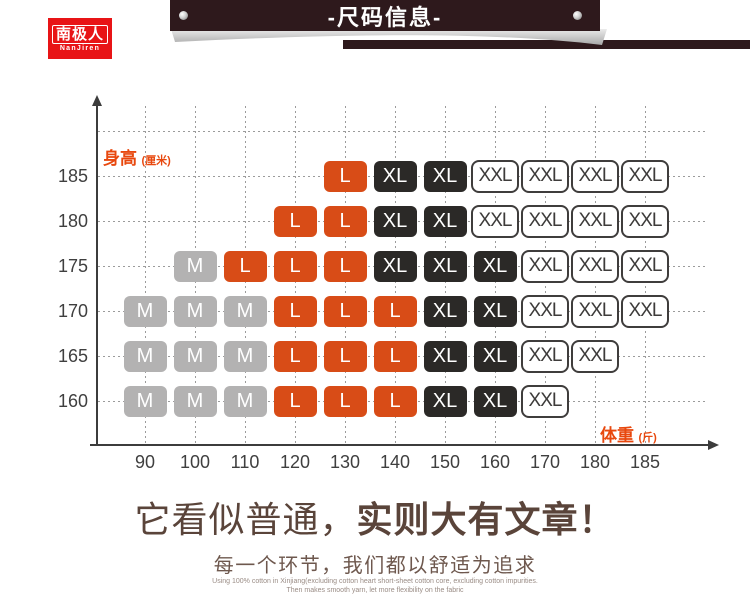 The height and width of the screenshot is (600, 750). What do you see at coordinates (395, 462) in the screenshot?
I see `x-tick-label: 140` at bounding box center [395, 462].